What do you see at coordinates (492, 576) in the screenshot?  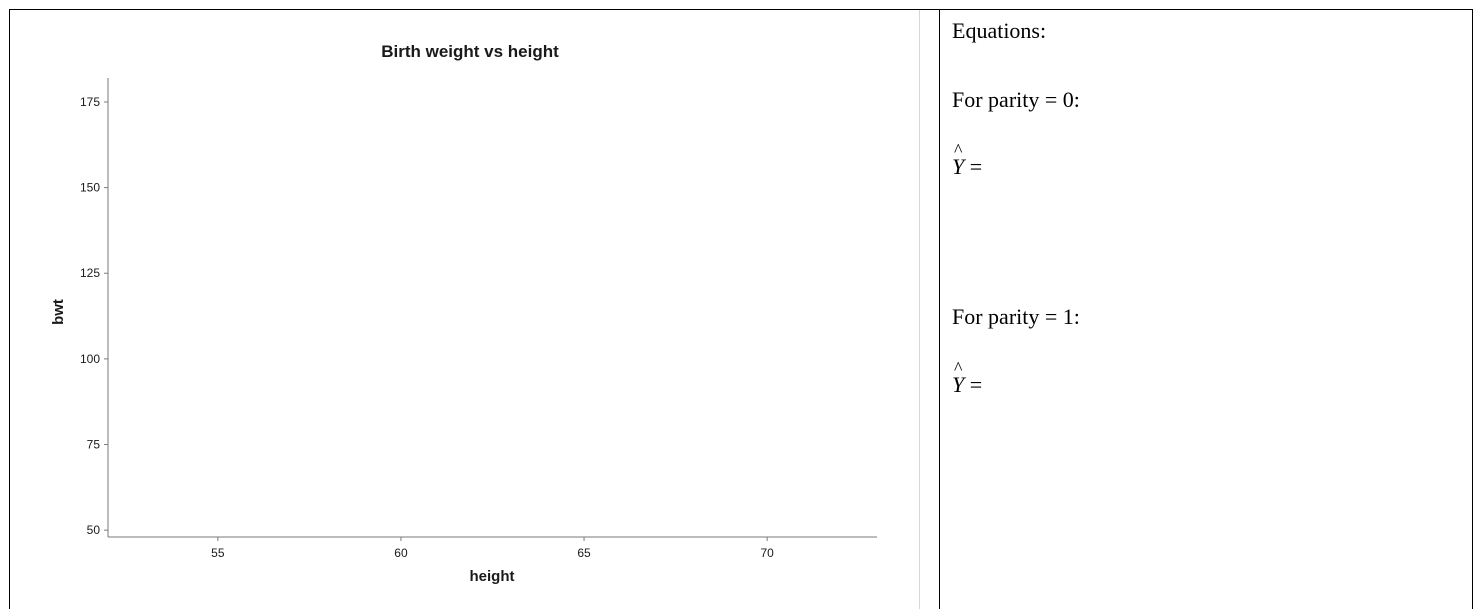 I see `x-axis-label: height` at bounding box center [492, 576].